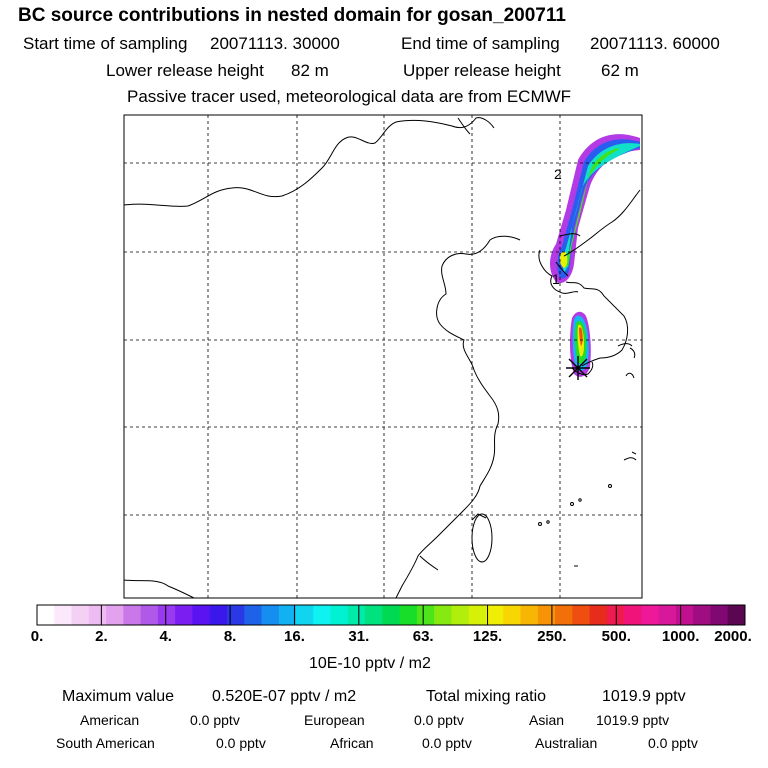 This screenshot has width=768, height=768. I want to click on start-time-label: Start time of sampling, so click(105, 43).